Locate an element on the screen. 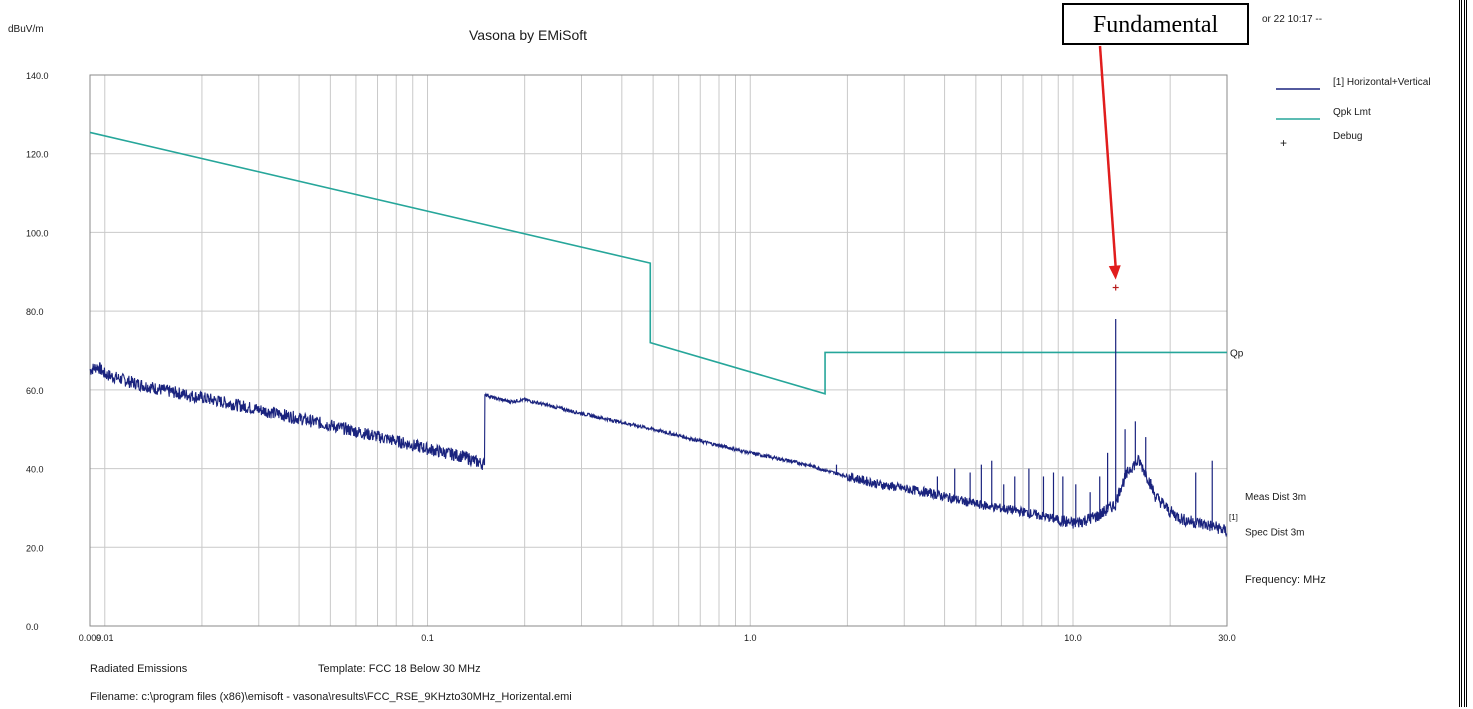 This screenshot has height=709, width=1473. annotations: Qp Meas Dist 3m [1] Spec Dist 3m is located at coordinates (1267, 443).